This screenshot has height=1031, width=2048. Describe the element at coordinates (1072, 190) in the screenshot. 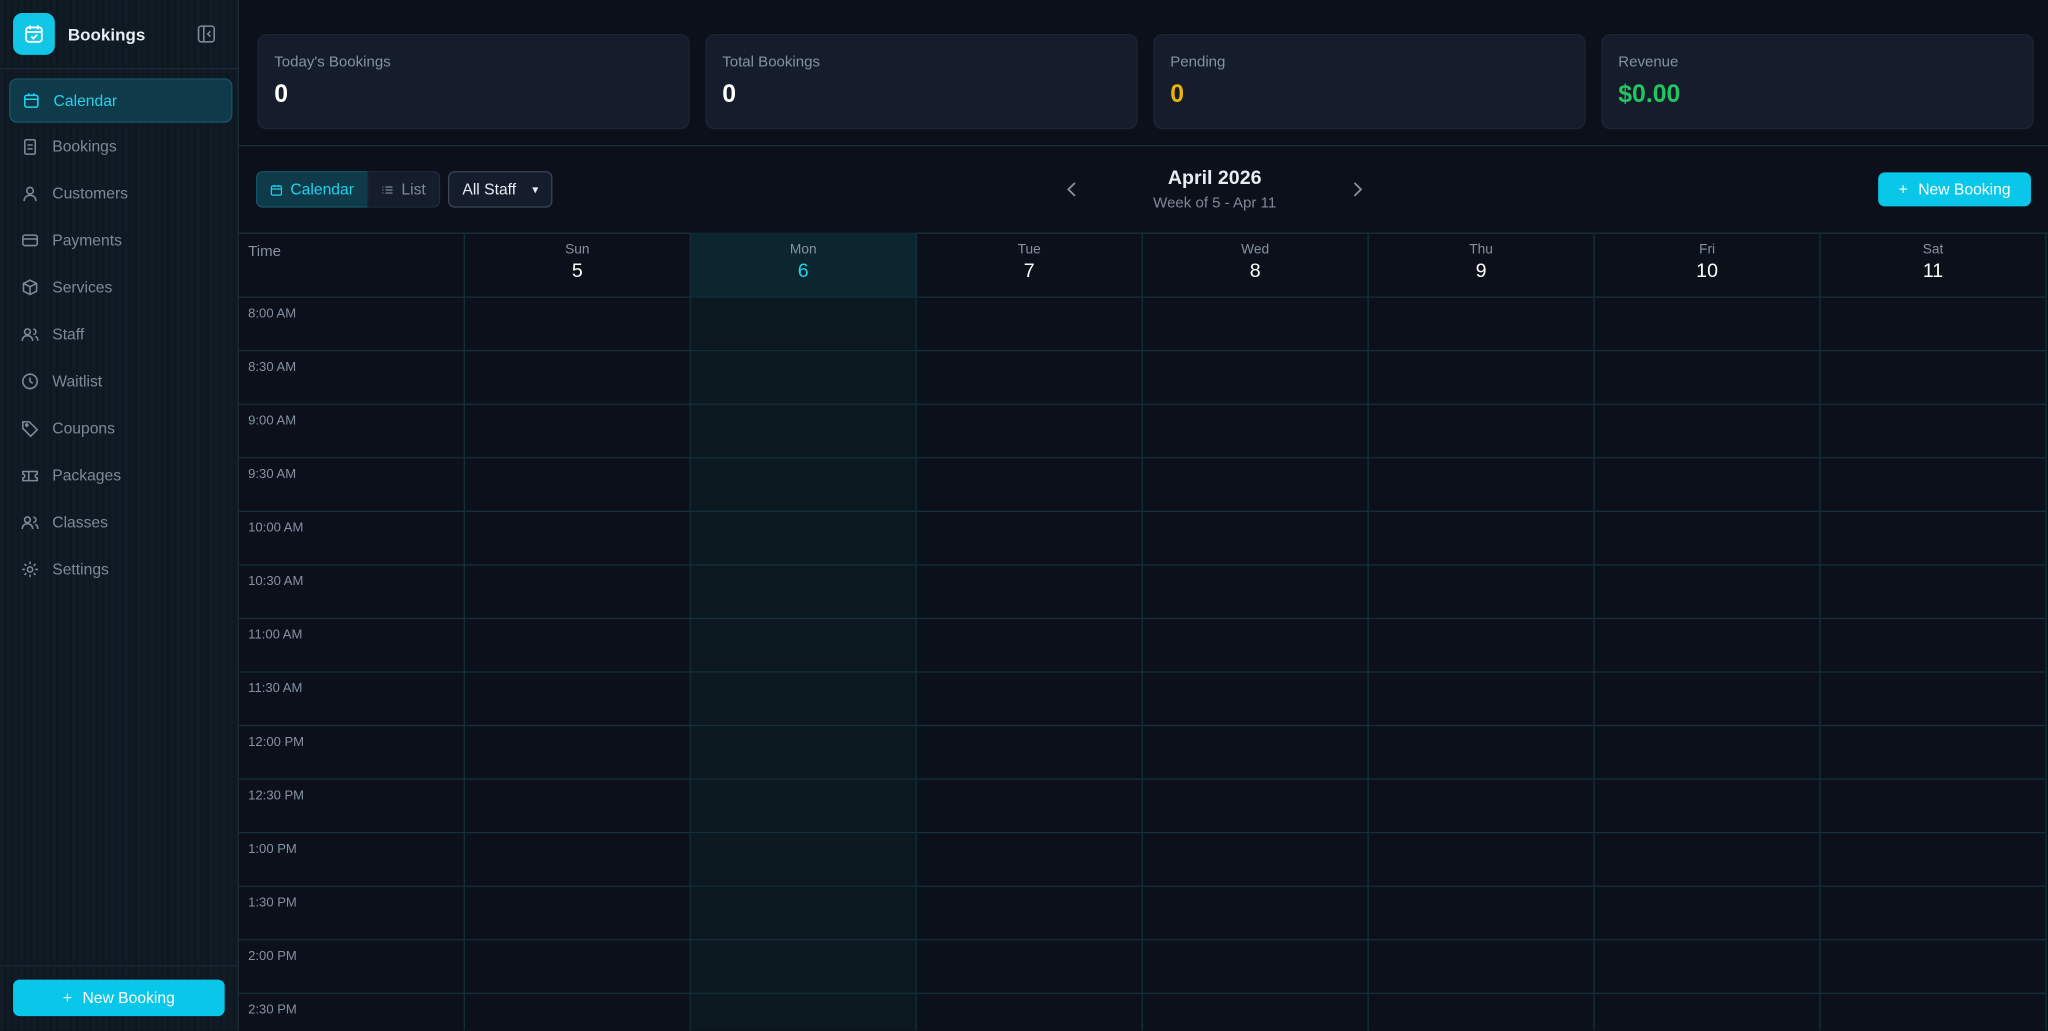

I see `prev-week` at that location.